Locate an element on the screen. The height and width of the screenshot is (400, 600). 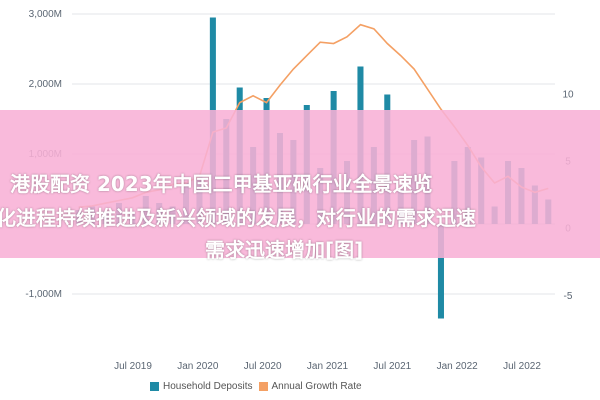
right-tick-label: -5 is located at coordinates (568, 296).